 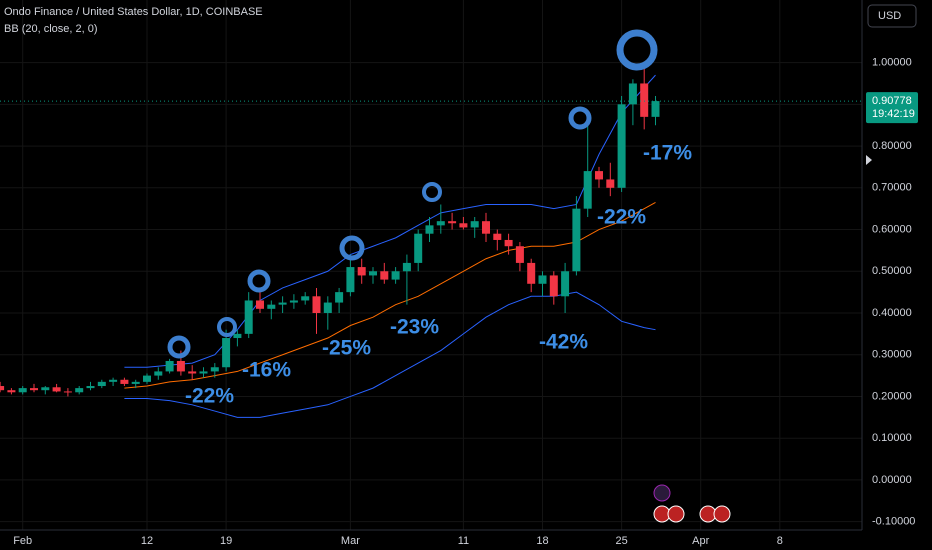 I want to click on y-tick-label: 0.40000, so click(x=892, y=313).